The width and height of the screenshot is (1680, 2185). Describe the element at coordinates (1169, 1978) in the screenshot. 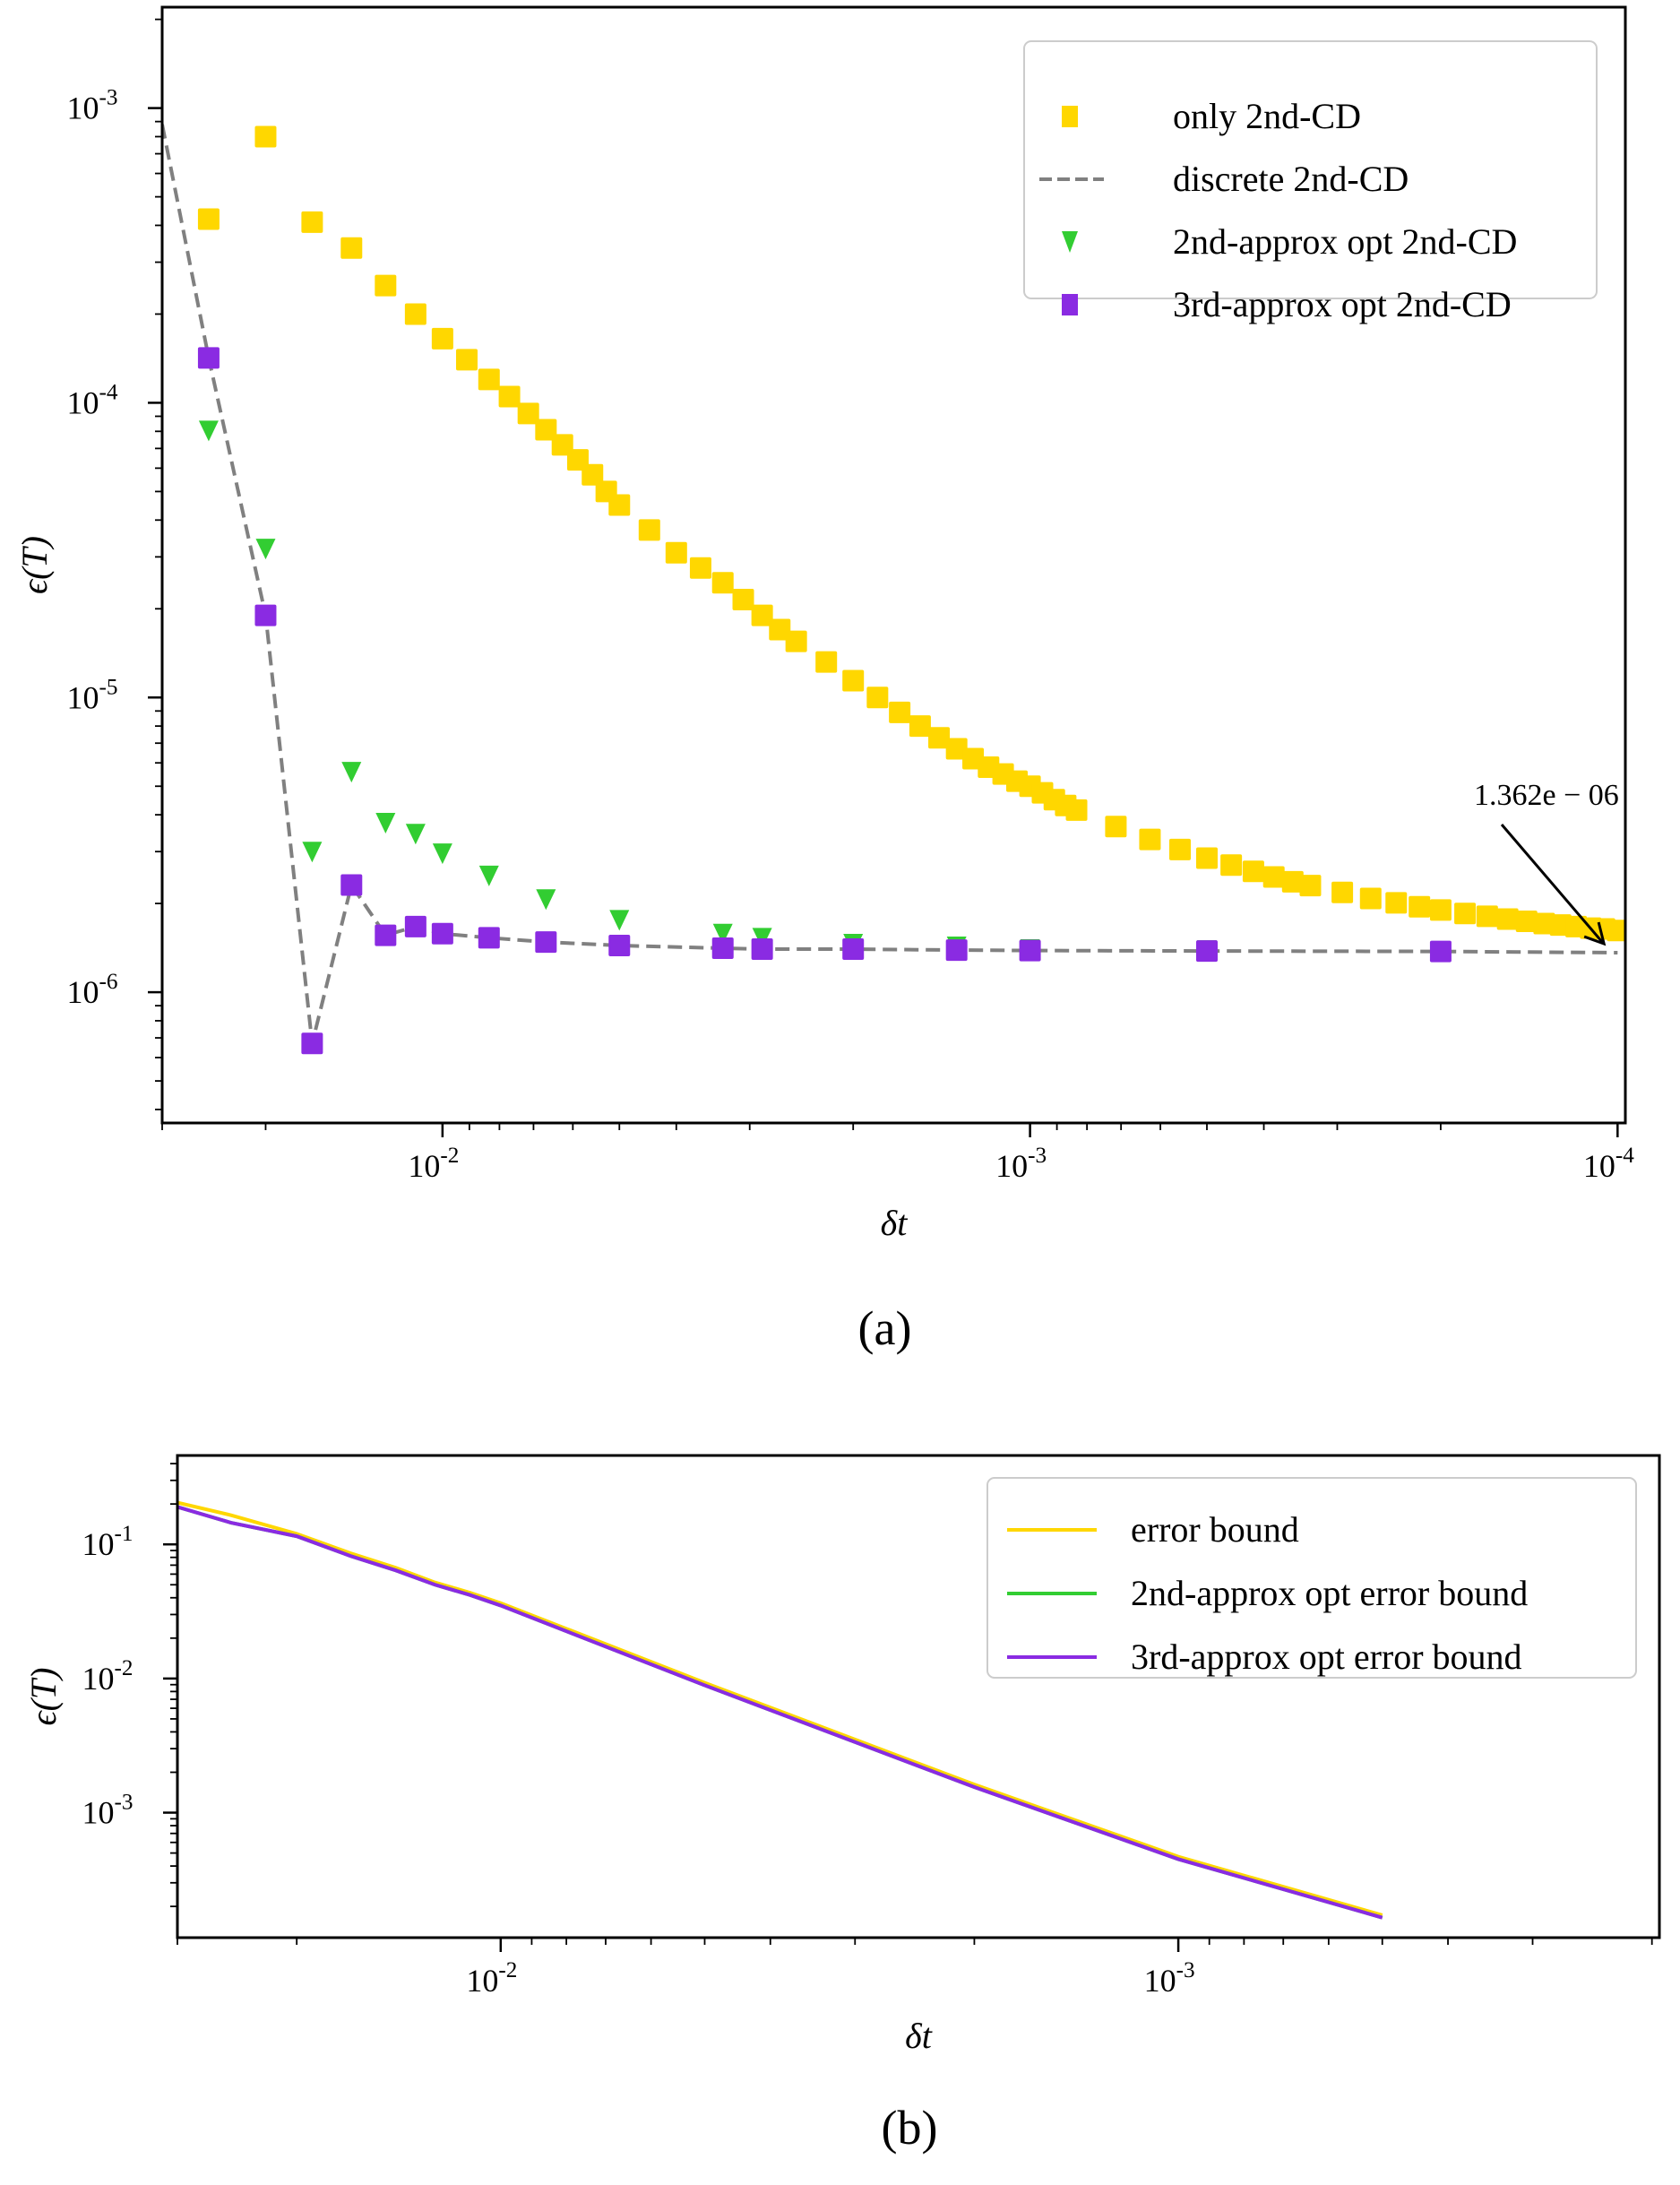

I see `x-tick-label: 10⁻³` at that location.